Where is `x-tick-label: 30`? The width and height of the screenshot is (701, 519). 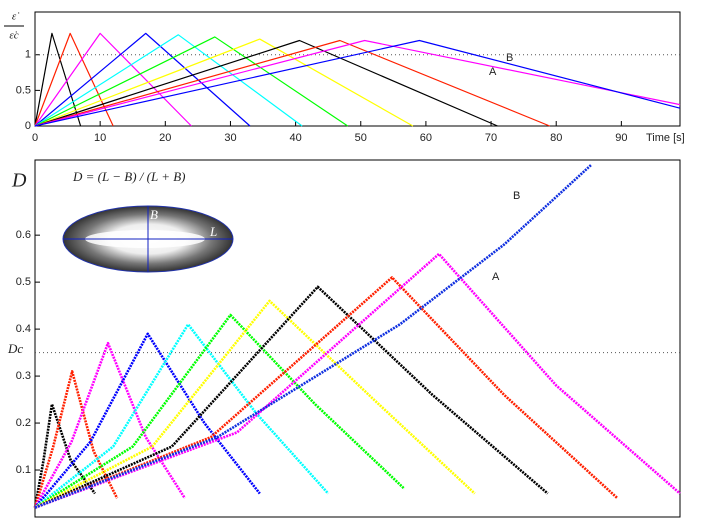
x-tick-label: 30 is located at coordinates (230, 138).